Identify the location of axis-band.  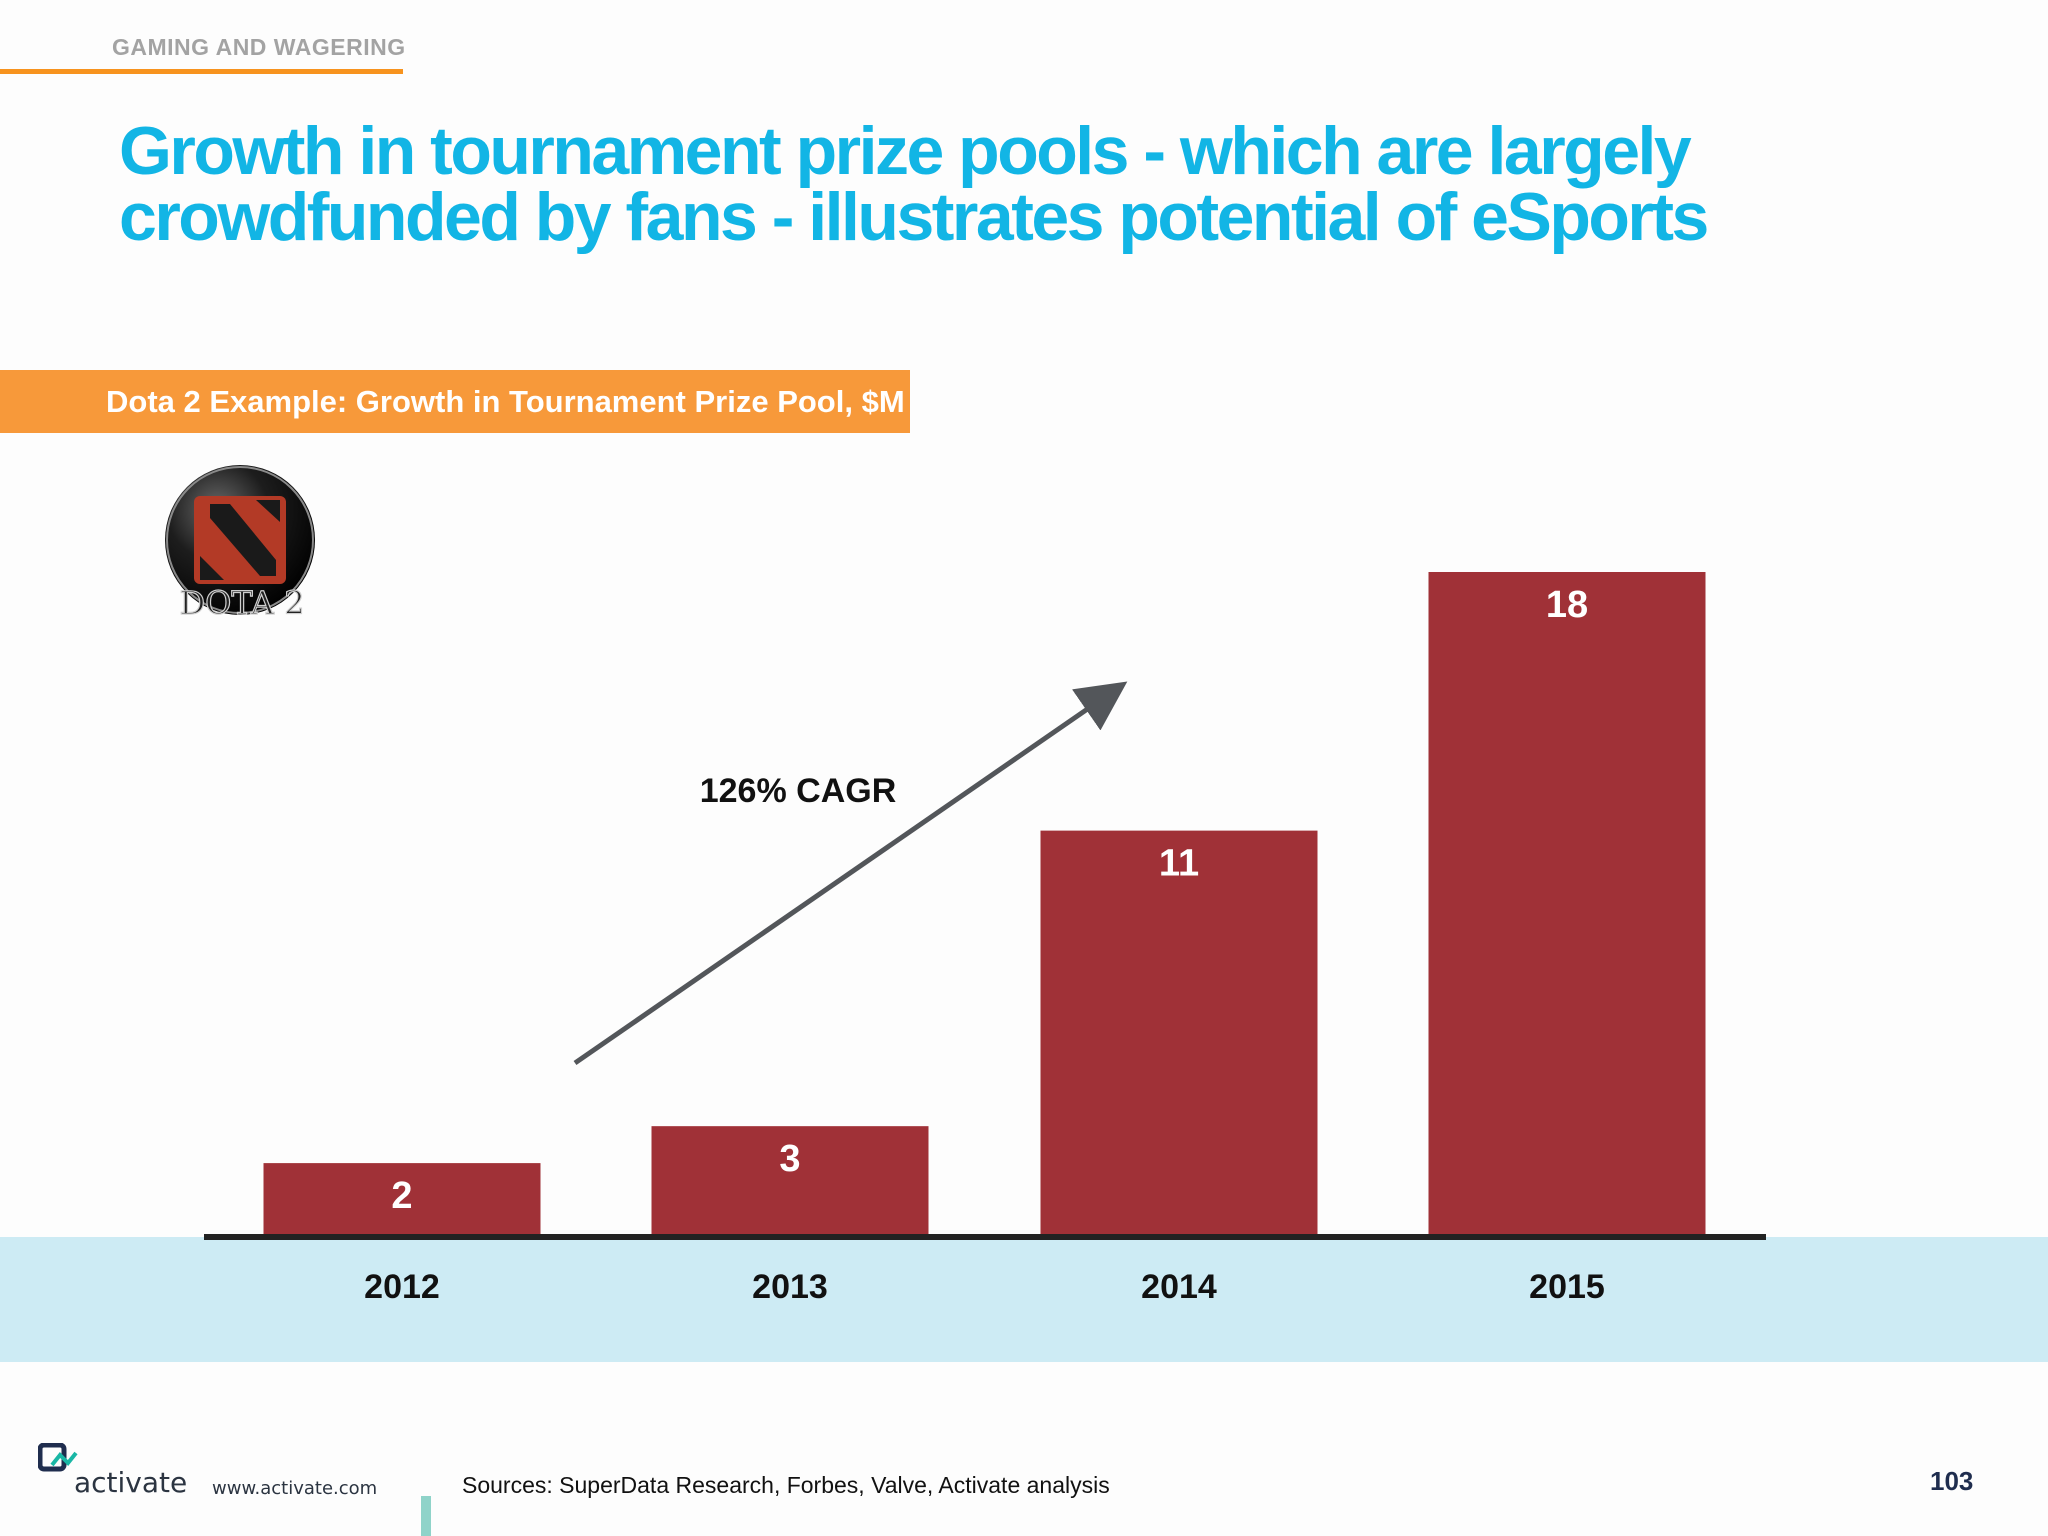
(1024, 1299).